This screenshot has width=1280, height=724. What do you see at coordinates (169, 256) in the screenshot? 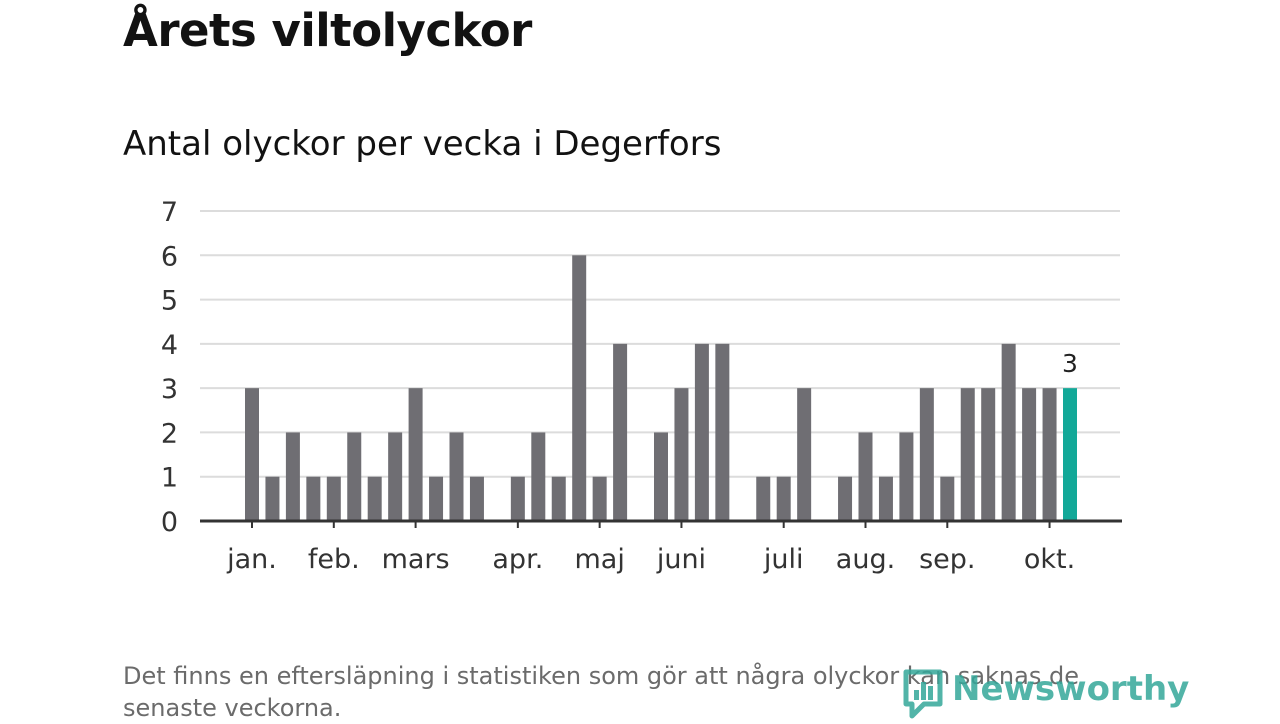
I see `y-tick-label: 6` at bounding box center [169, 256].